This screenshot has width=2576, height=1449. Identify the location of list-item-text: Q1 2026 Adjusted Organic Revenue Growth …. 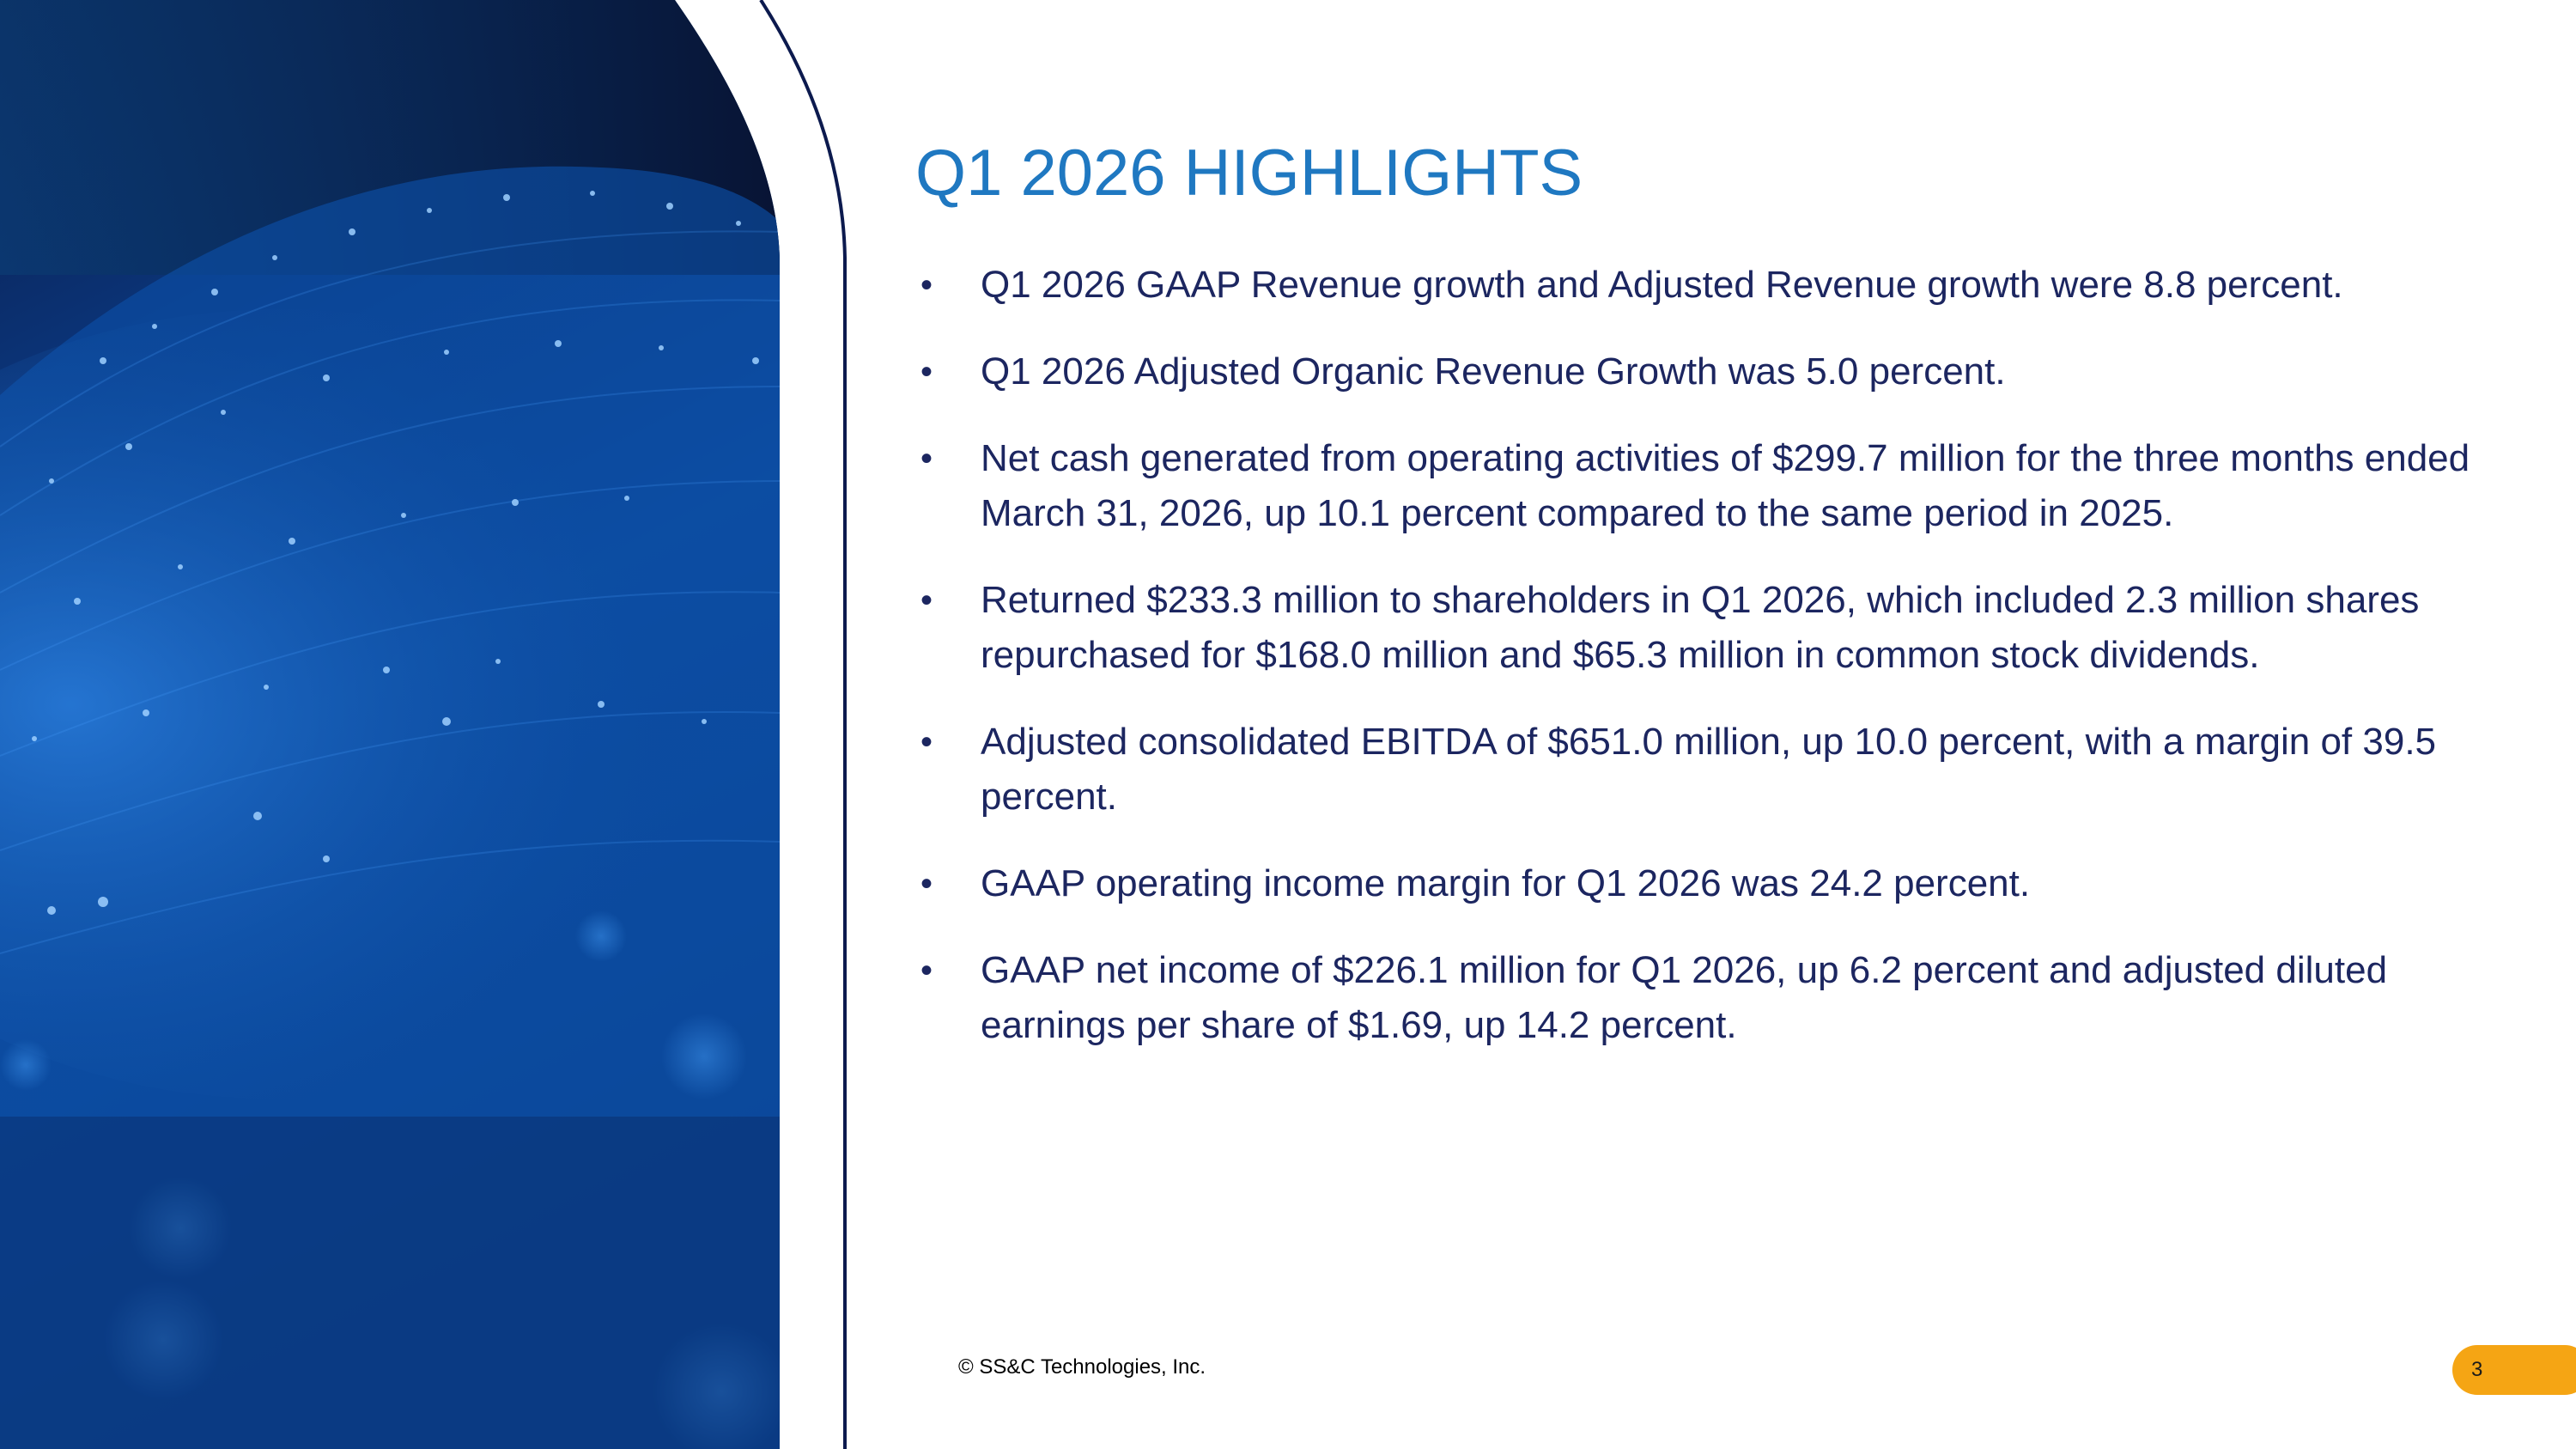
(1493, 371).